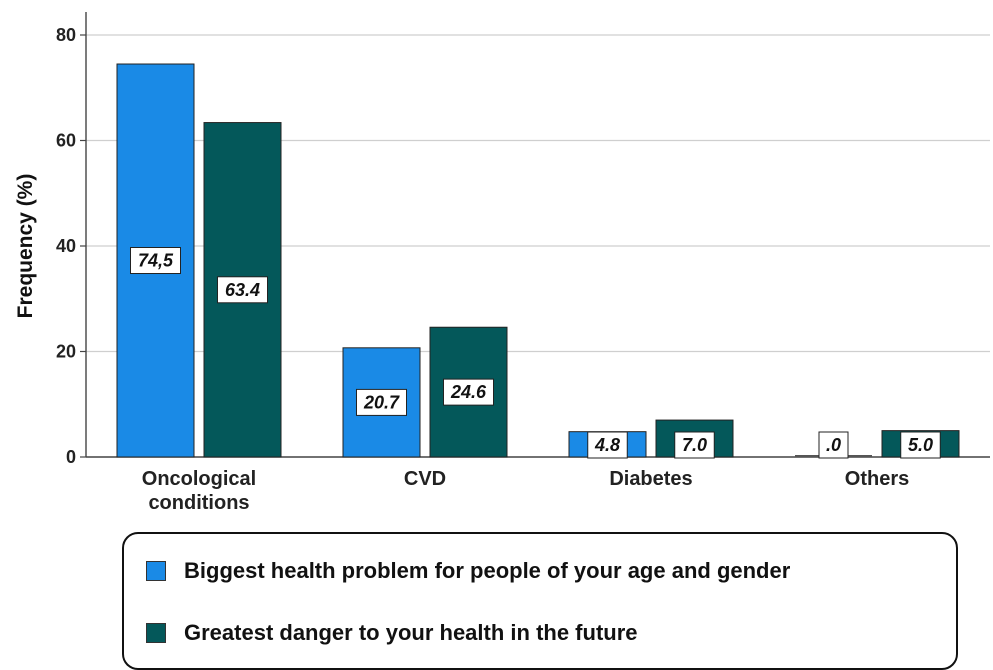  I want to click on data-label-text: 20.7, so click(381, 402).